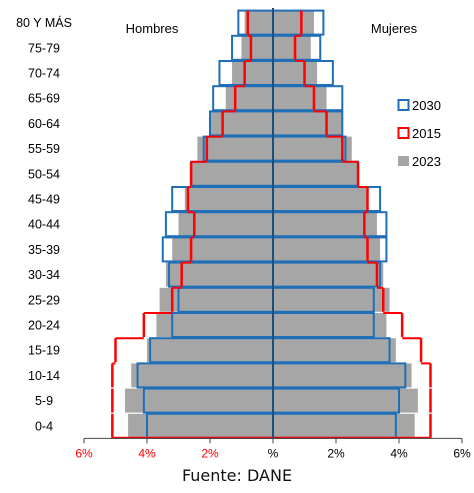  What do you see at coordinates (44, 275) in the screenshot?
I see `age-label-30-34: 30-34` at bounding box center [44, 275].